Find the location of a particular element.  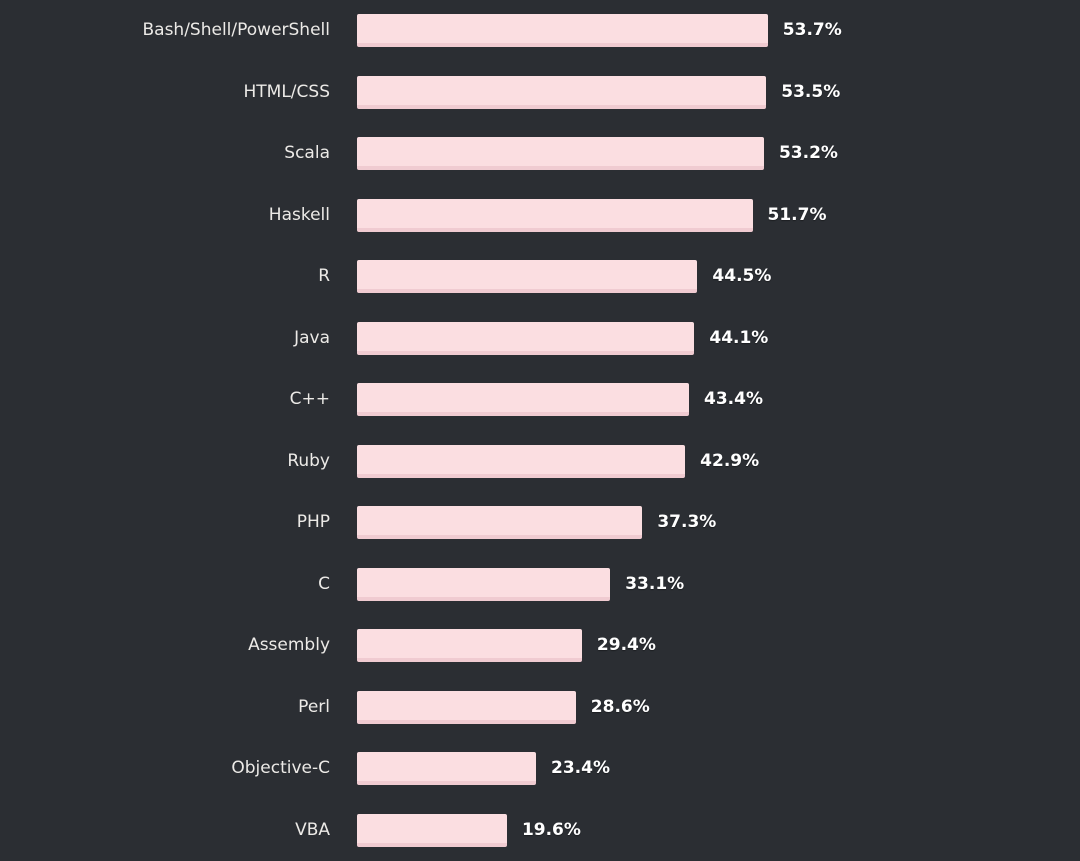

value-label: 44.5% is located at coordinates (742, 276).